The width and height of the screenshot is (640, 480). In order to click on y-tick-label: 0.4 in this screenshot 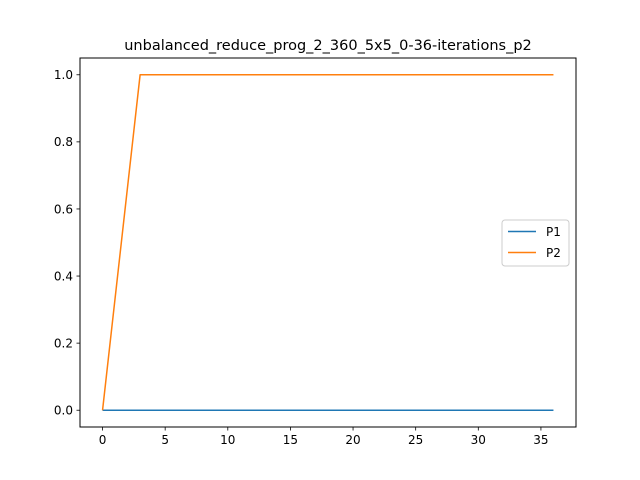, I will do `click(63, 276)`.